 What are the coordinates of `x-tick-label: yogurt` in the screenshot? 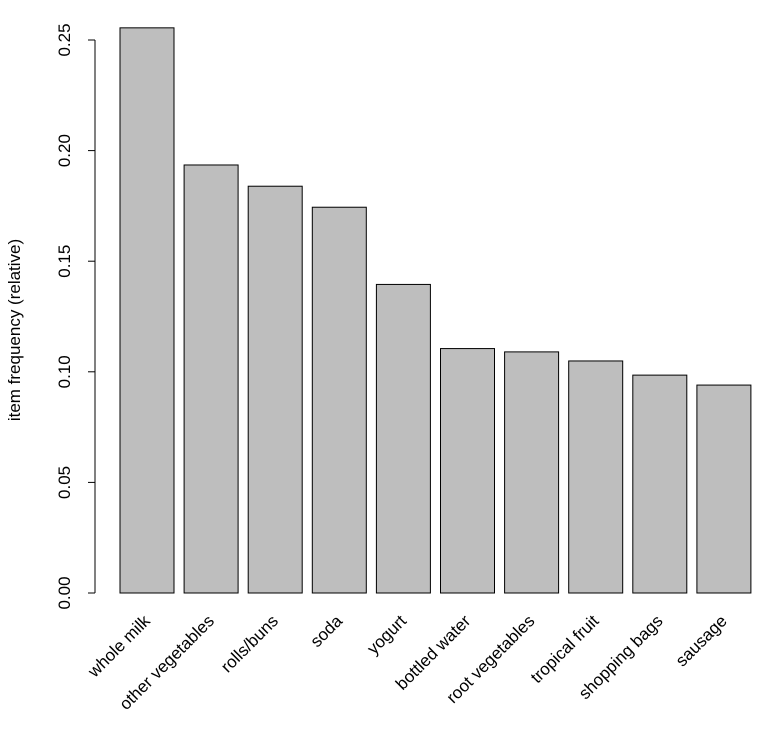 It's located at (386, 634).